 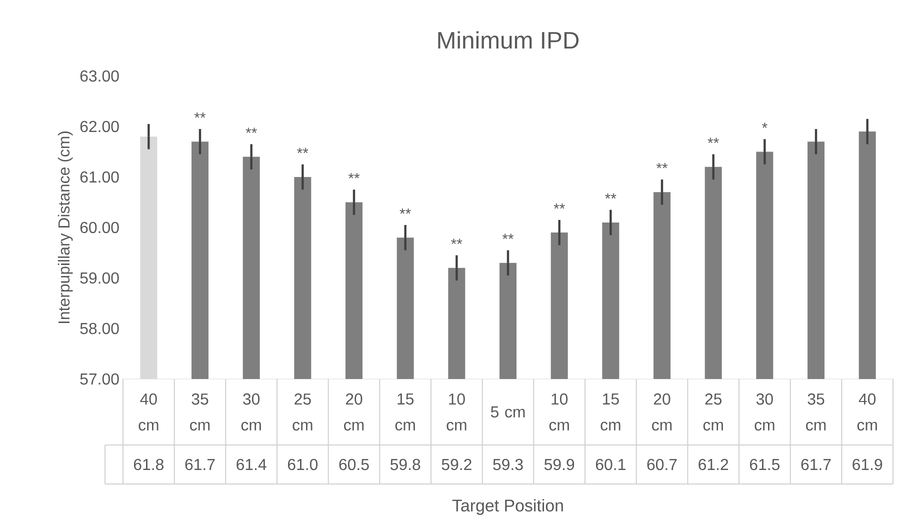 I want to click on y-tick-label: 62.00, so click(x=99, y=126).